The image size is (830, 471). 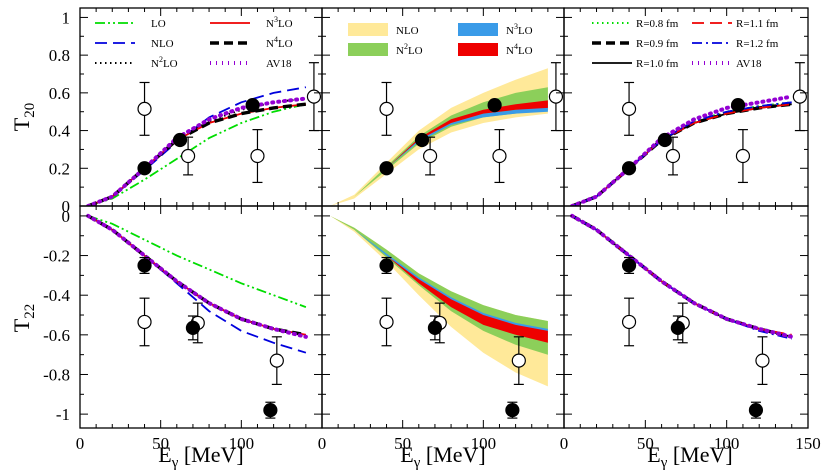 What do you see at coordinates (60, 131) in the screenshot?
I see `y-tick-label-top: 0.4` at bounding box center [60, 131].